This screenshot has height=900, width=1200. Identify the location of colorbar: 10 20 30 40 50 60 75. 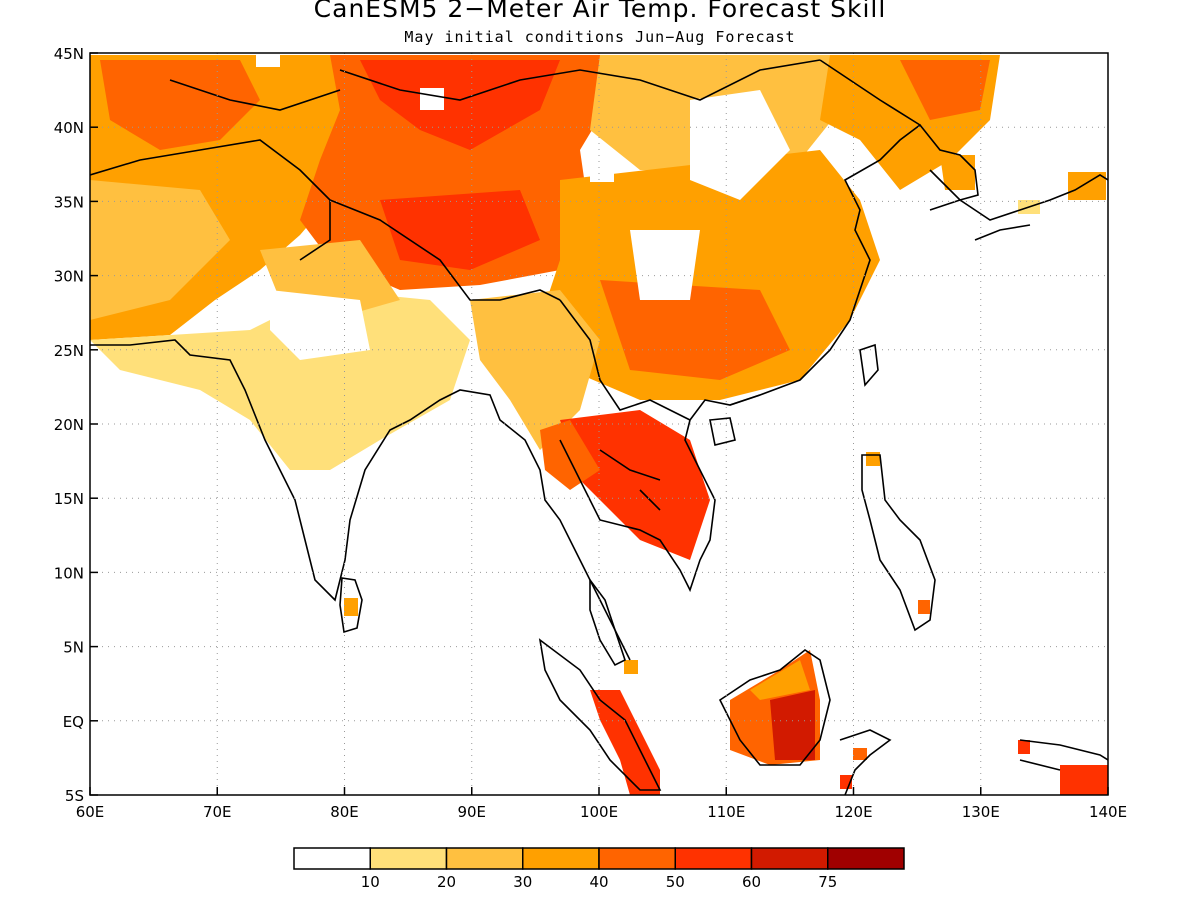
(599, 869).